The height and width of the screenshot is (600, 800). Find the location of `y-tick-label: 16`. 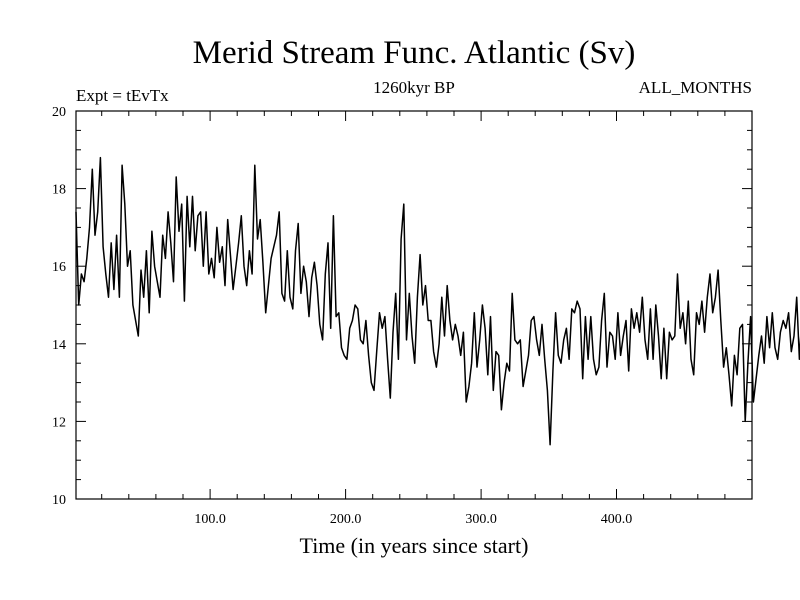

y-tick-label: 16 is located at coordinates (59, 267).